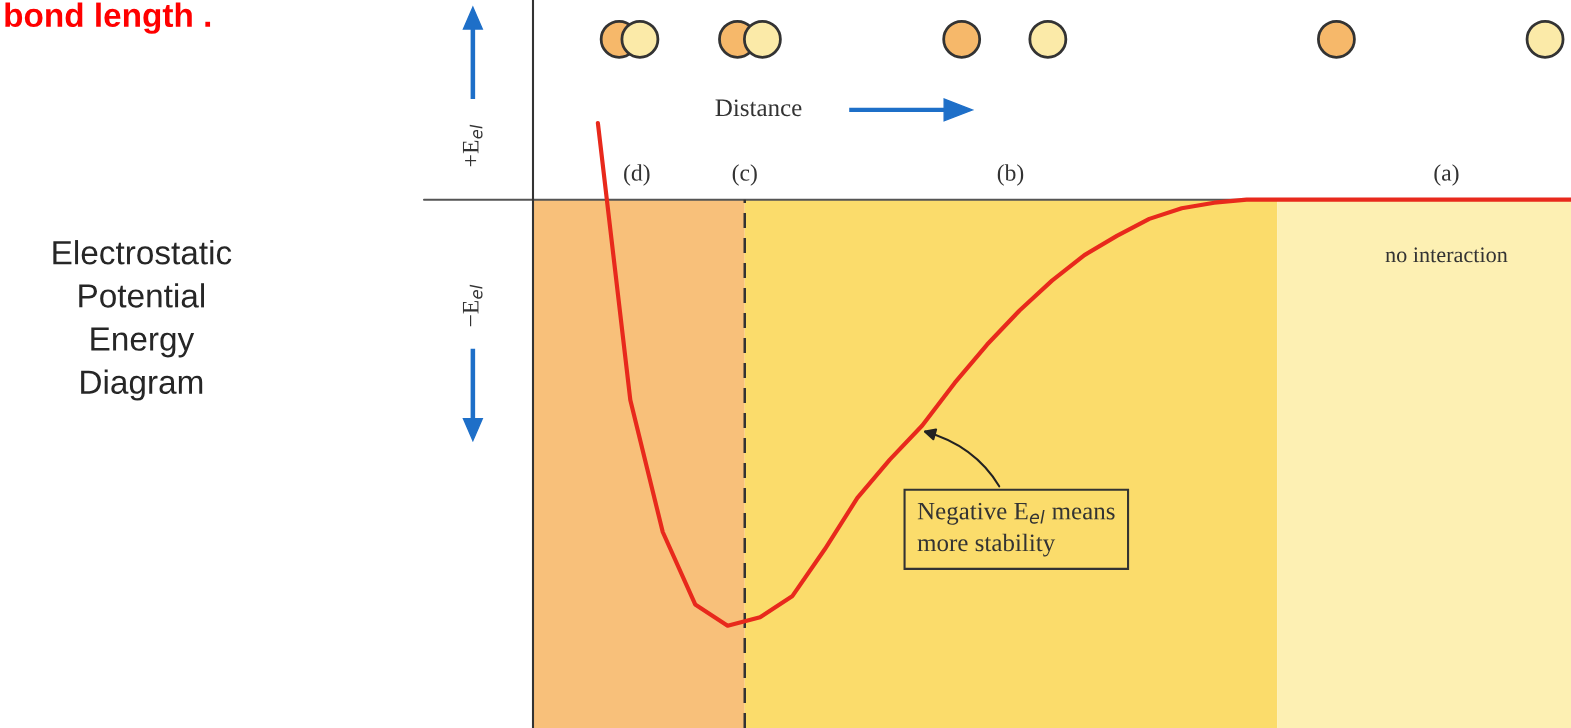 This screenshot has height=728, width=1571. What do you see at coordinates (108, 18) in the screenshot?
I see `text: bond length .` at bounding box center [108, 18].